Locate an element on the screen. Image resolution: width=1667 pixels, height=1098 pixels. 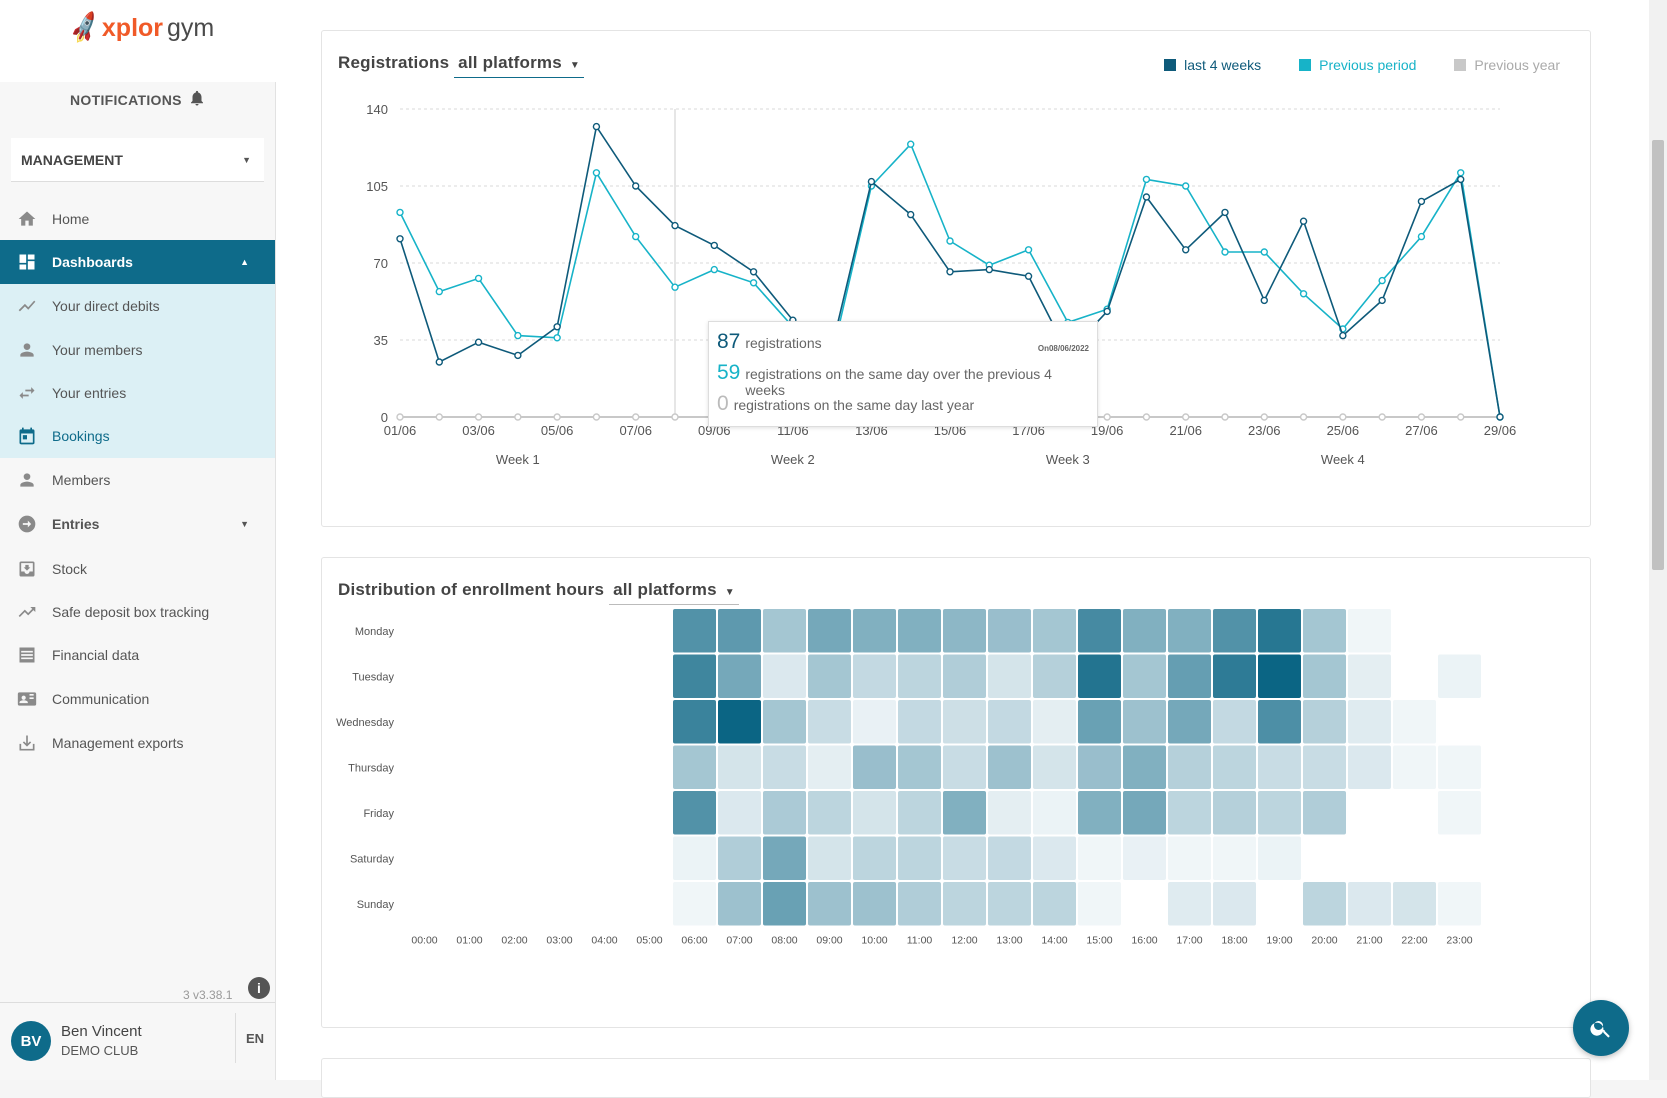
notifications-button: NOTIFICATIONS is located at coordinates (138, 99).